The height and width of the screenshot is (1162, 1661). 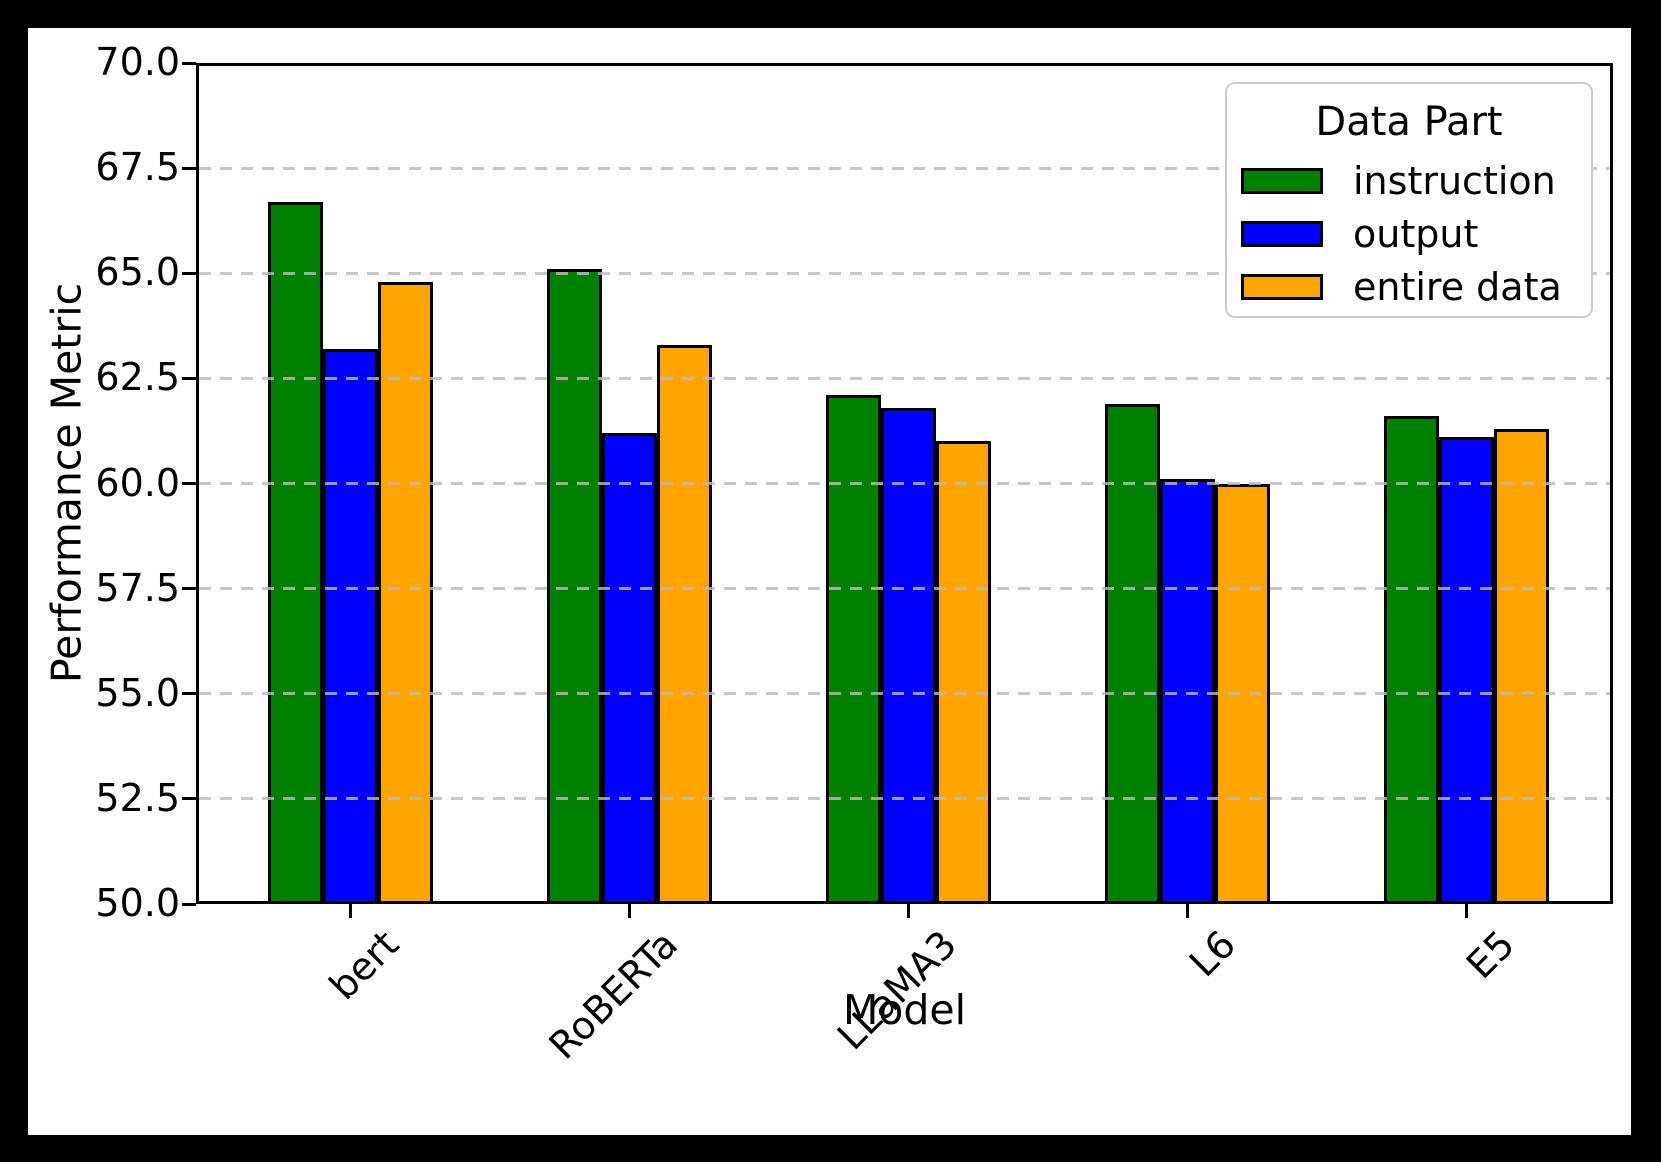 I want to click on y-tick-label-62.5: 62.5, so click(x=137, y=377).